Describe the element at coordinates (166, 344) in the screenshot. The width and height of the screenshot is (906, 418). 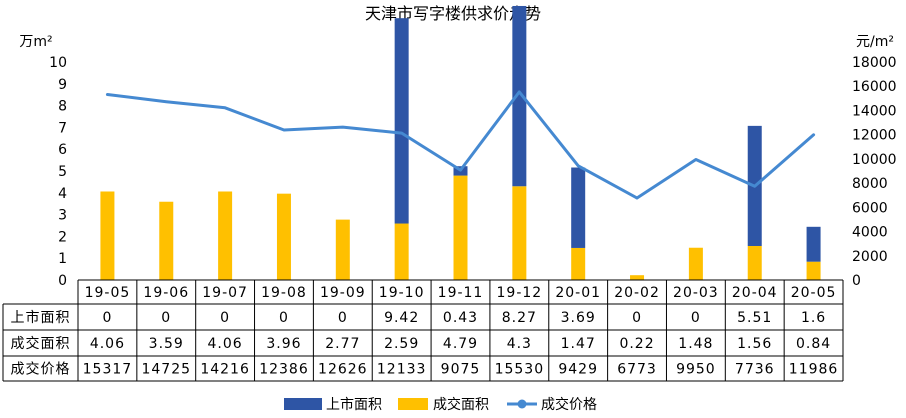
I see `table-cell: 3.59` at that location.